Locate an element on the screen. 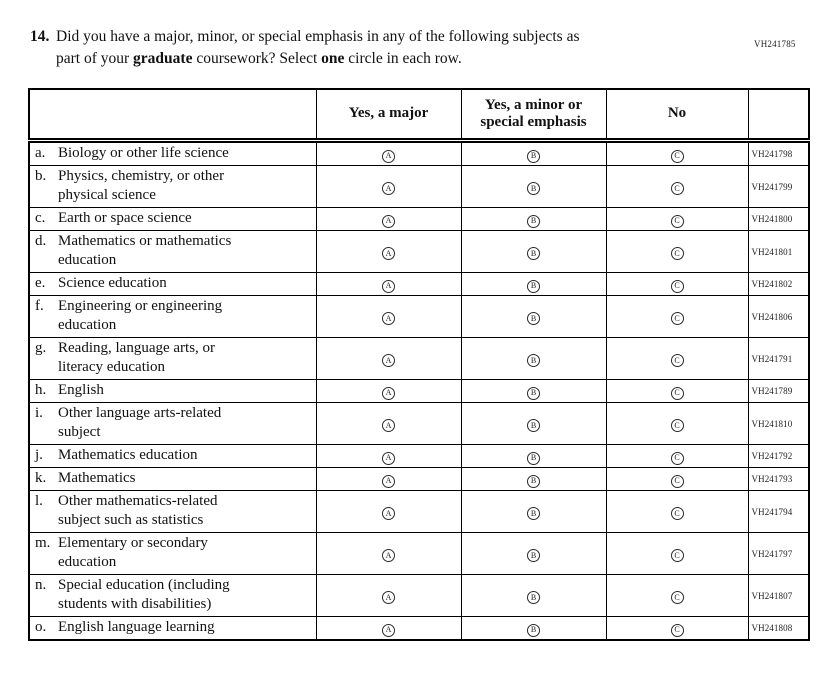 Image resolution: width=837 pixels, height=692 pixels. option-f-minor: B is located at coordinates (533, 318).